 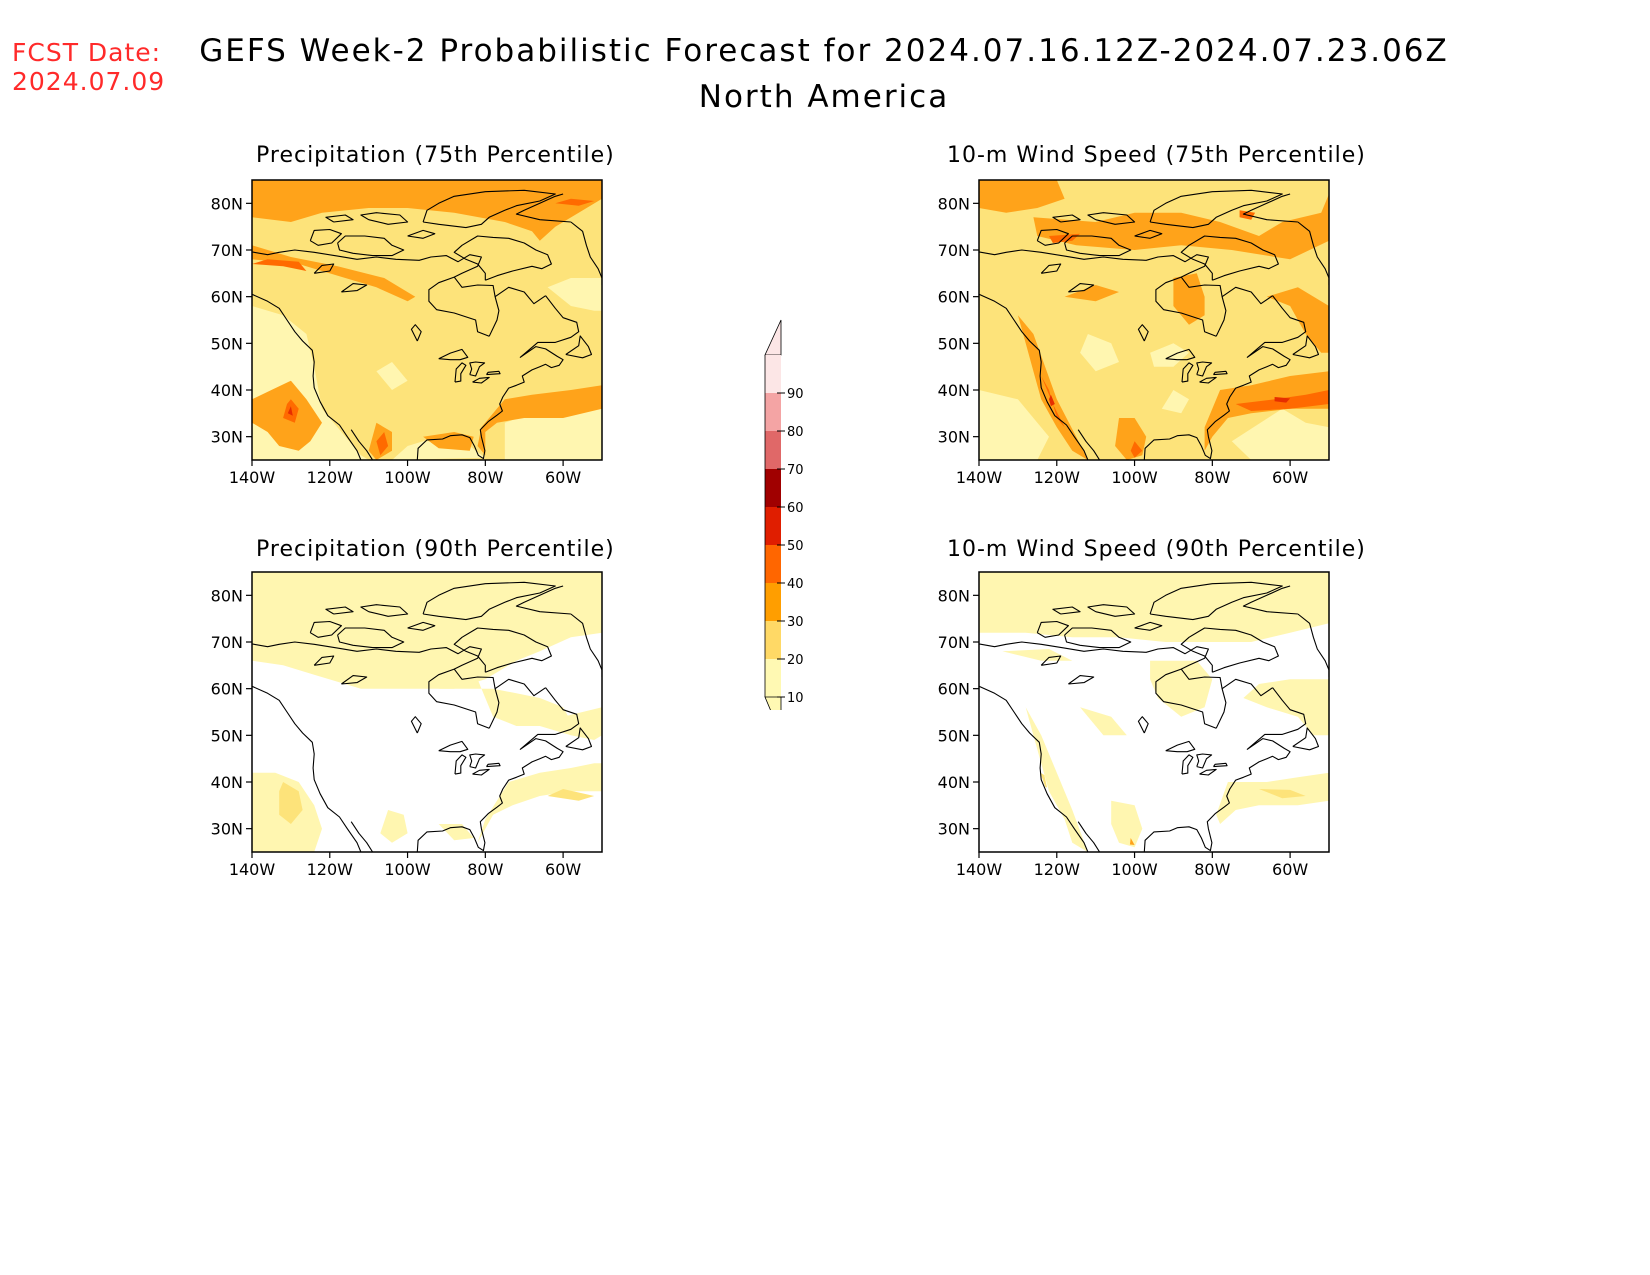 I want to click on map-panel-precip-p75: 80N 70N 60N 50N 40N 30N 140W 120W 100W 80W 60W, so click(x=410, y=335).